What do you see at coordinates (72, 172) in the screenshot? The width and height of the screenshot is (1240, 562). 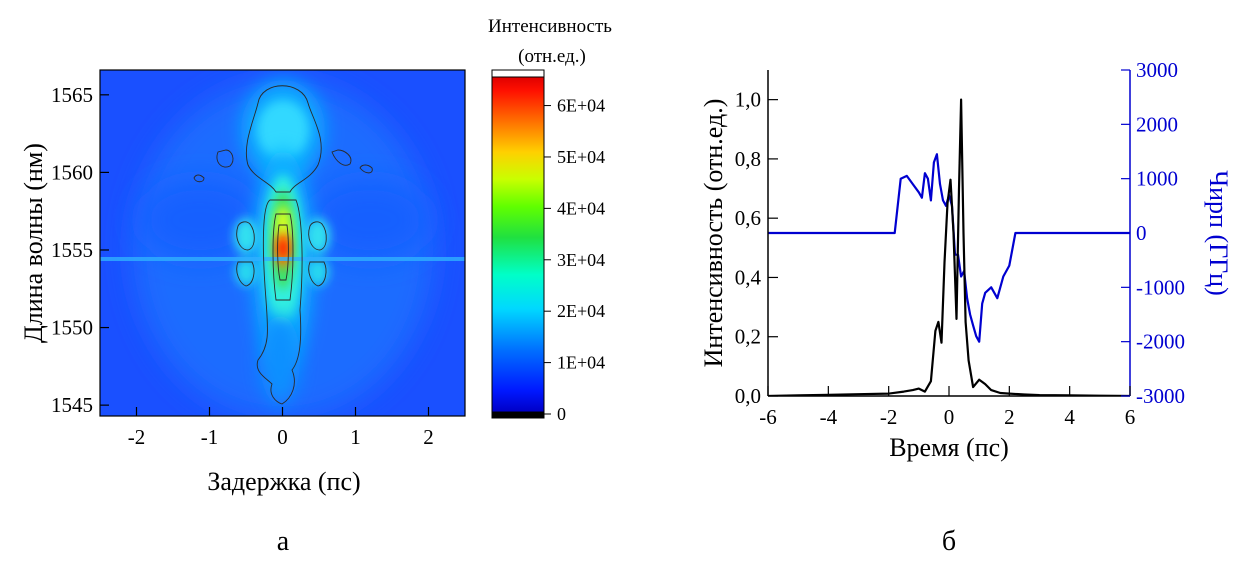 I see `heatmap-y-tick-label: 1560` at bounding box center [72, 172].